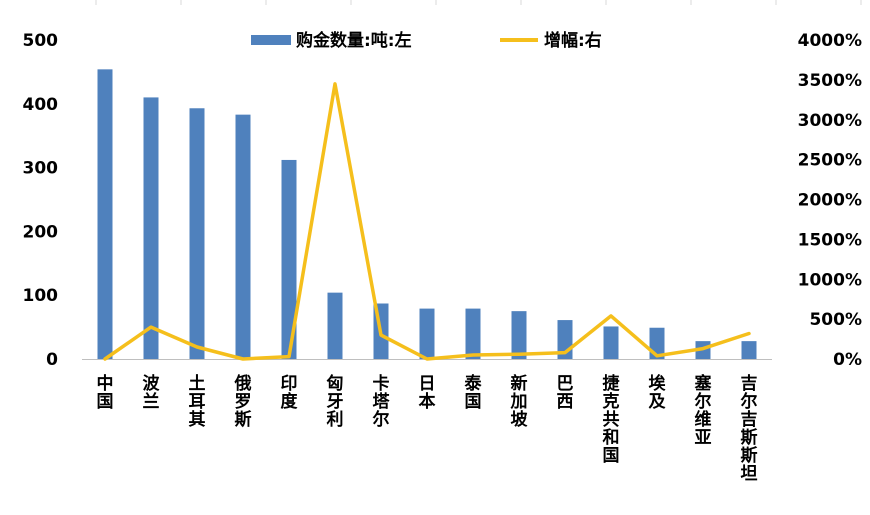 Image resolution: width=870 pixels, height=515 pixels. Describe the element at coordinates (427, 393) in the screenshot. I see `category-label: 日本` at that location.